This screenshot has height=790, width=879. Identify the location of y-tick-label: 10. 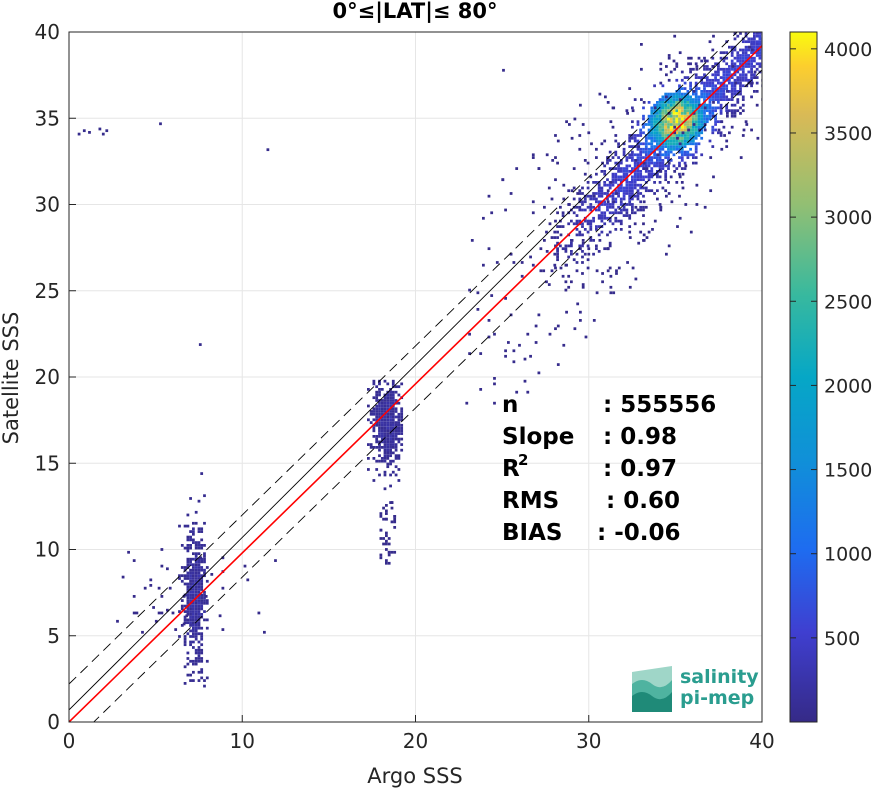
(47, 550).